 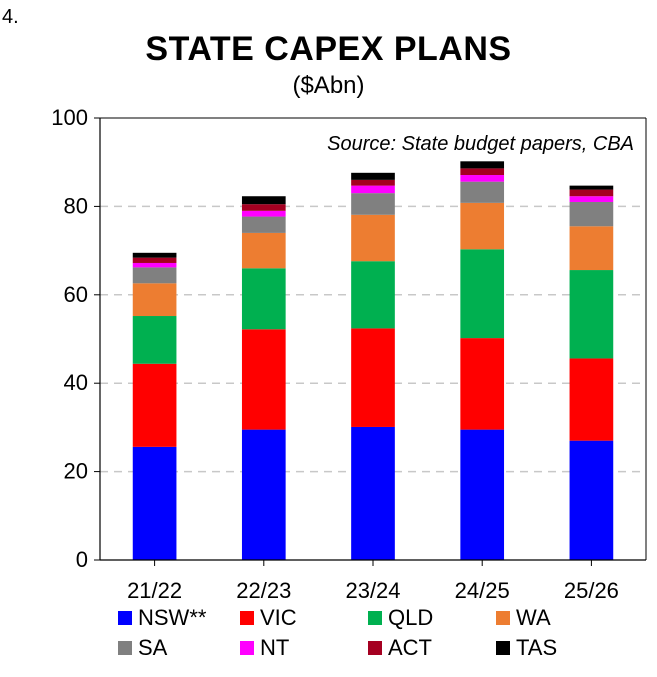 What do you see at coordinates (328, 49) in the screenshot?
I see `chart-title: STATE CAPEX PLANS` at bounding box center [328, 49].